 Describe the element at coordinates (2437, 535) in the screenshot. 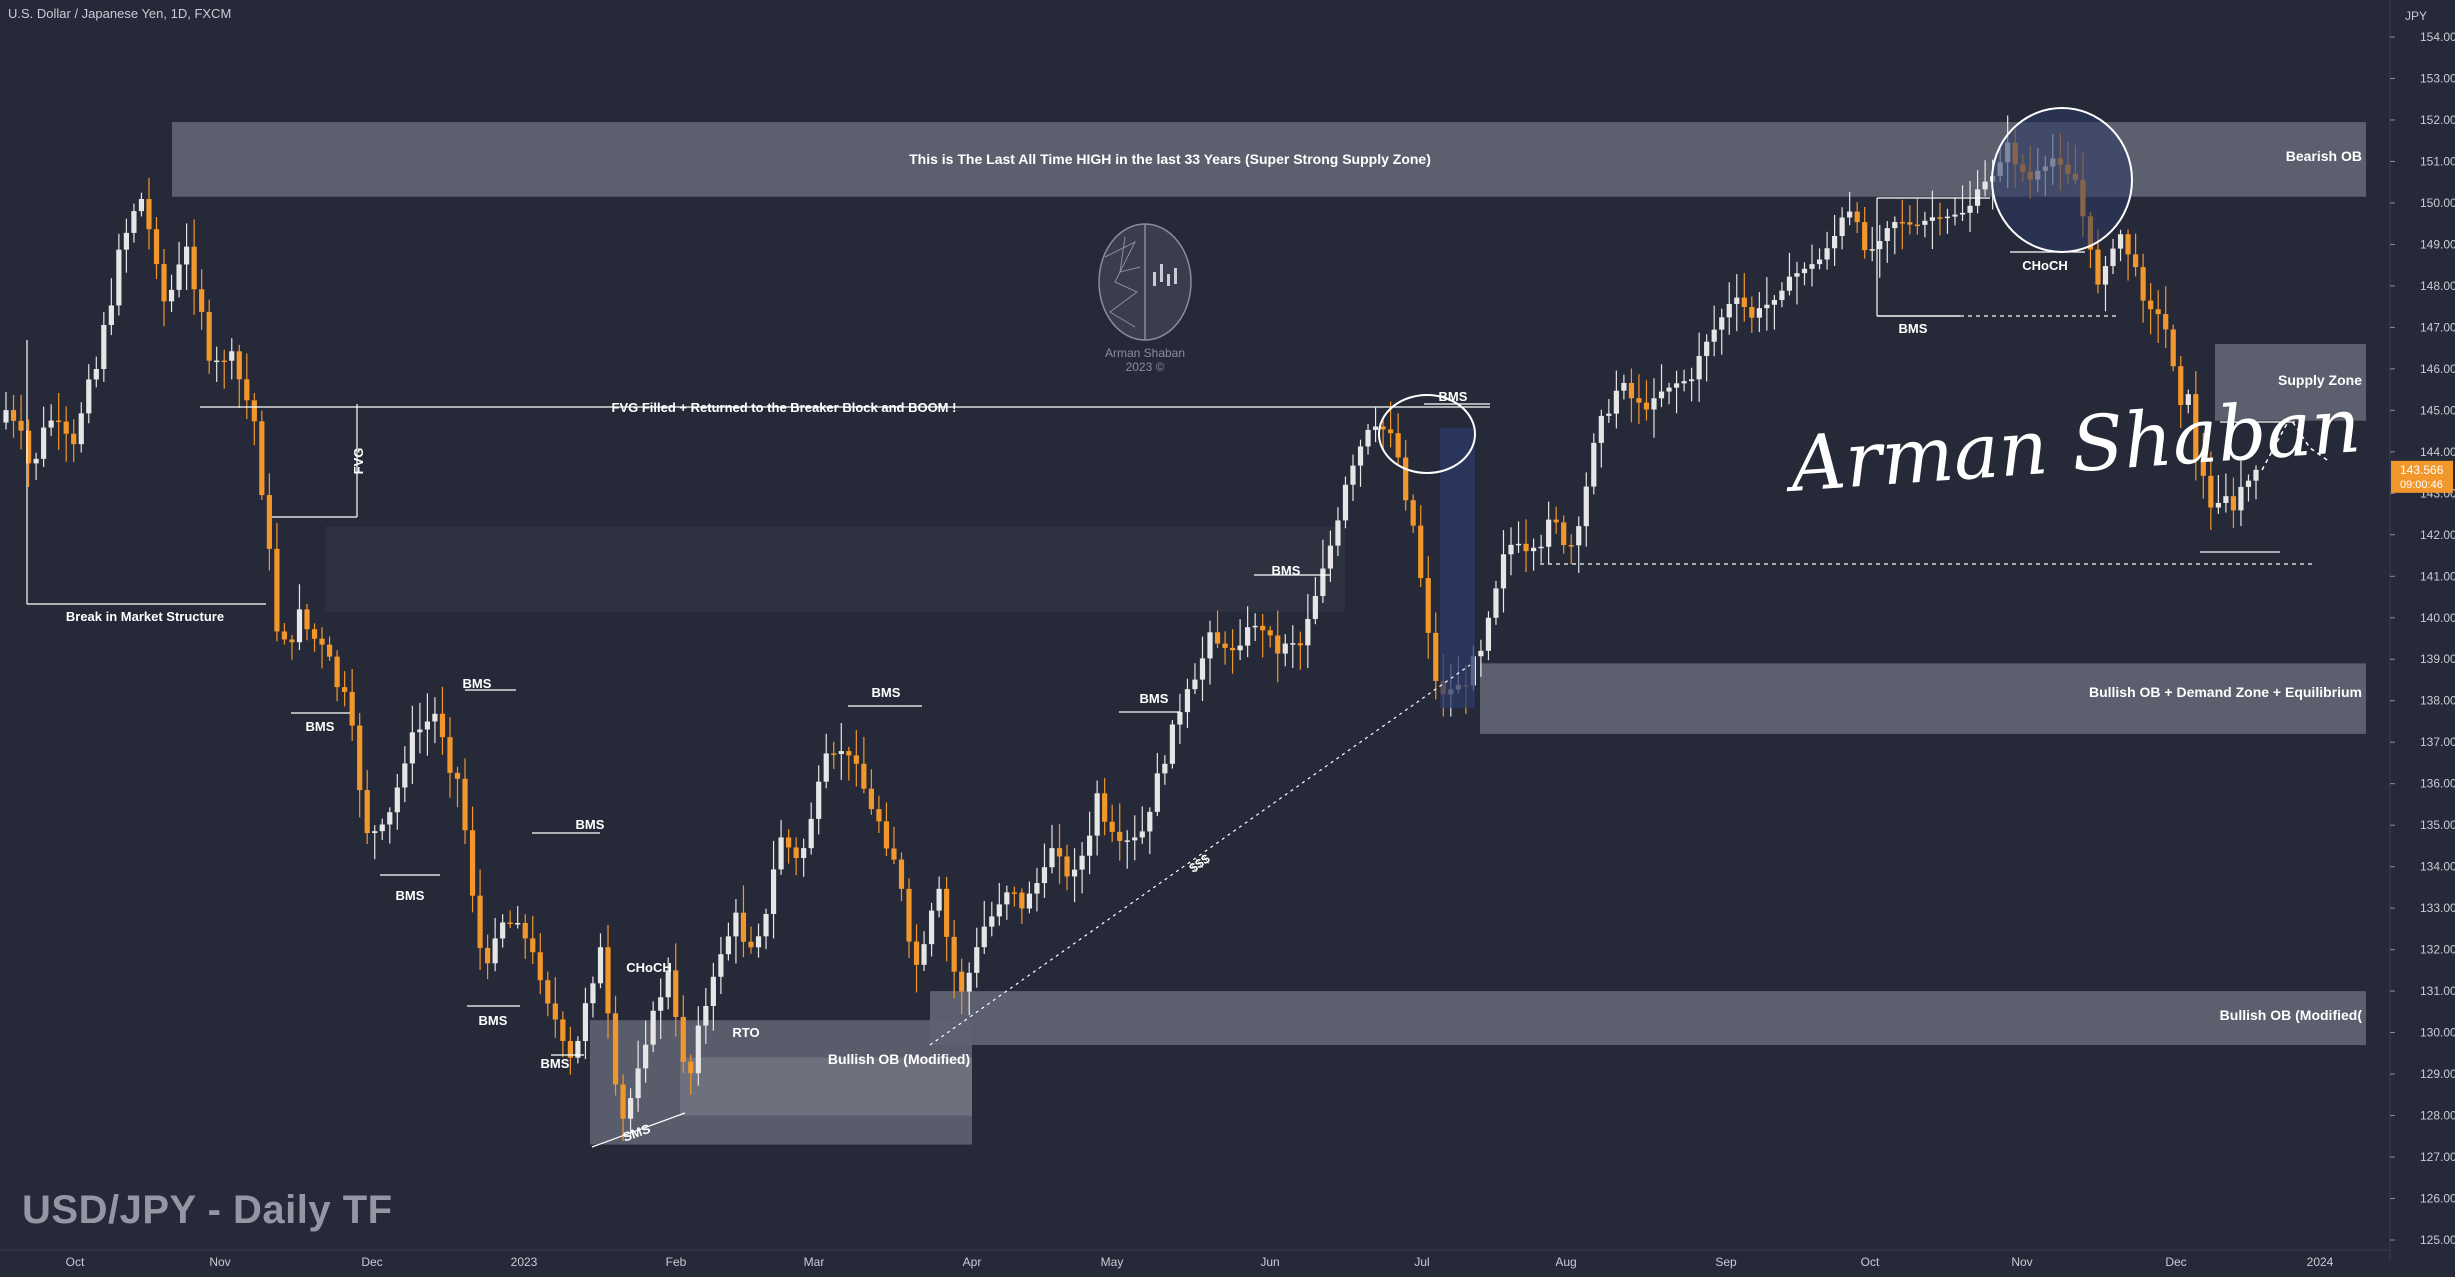

I see `price-tick-label: 142.000` at that location.